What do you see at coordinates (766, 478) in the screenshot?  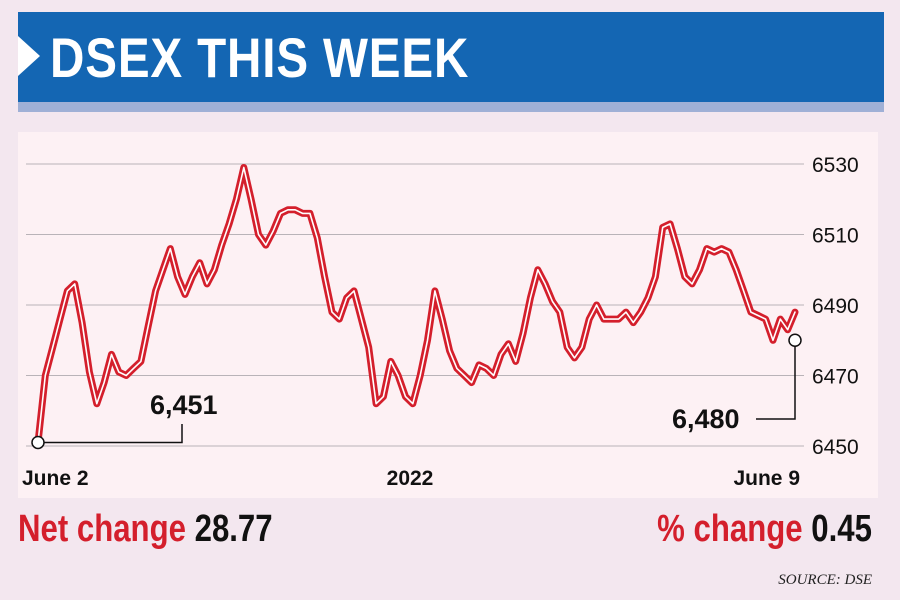 I see `x-tick-label: June 9` at bounding box center [766, 478].